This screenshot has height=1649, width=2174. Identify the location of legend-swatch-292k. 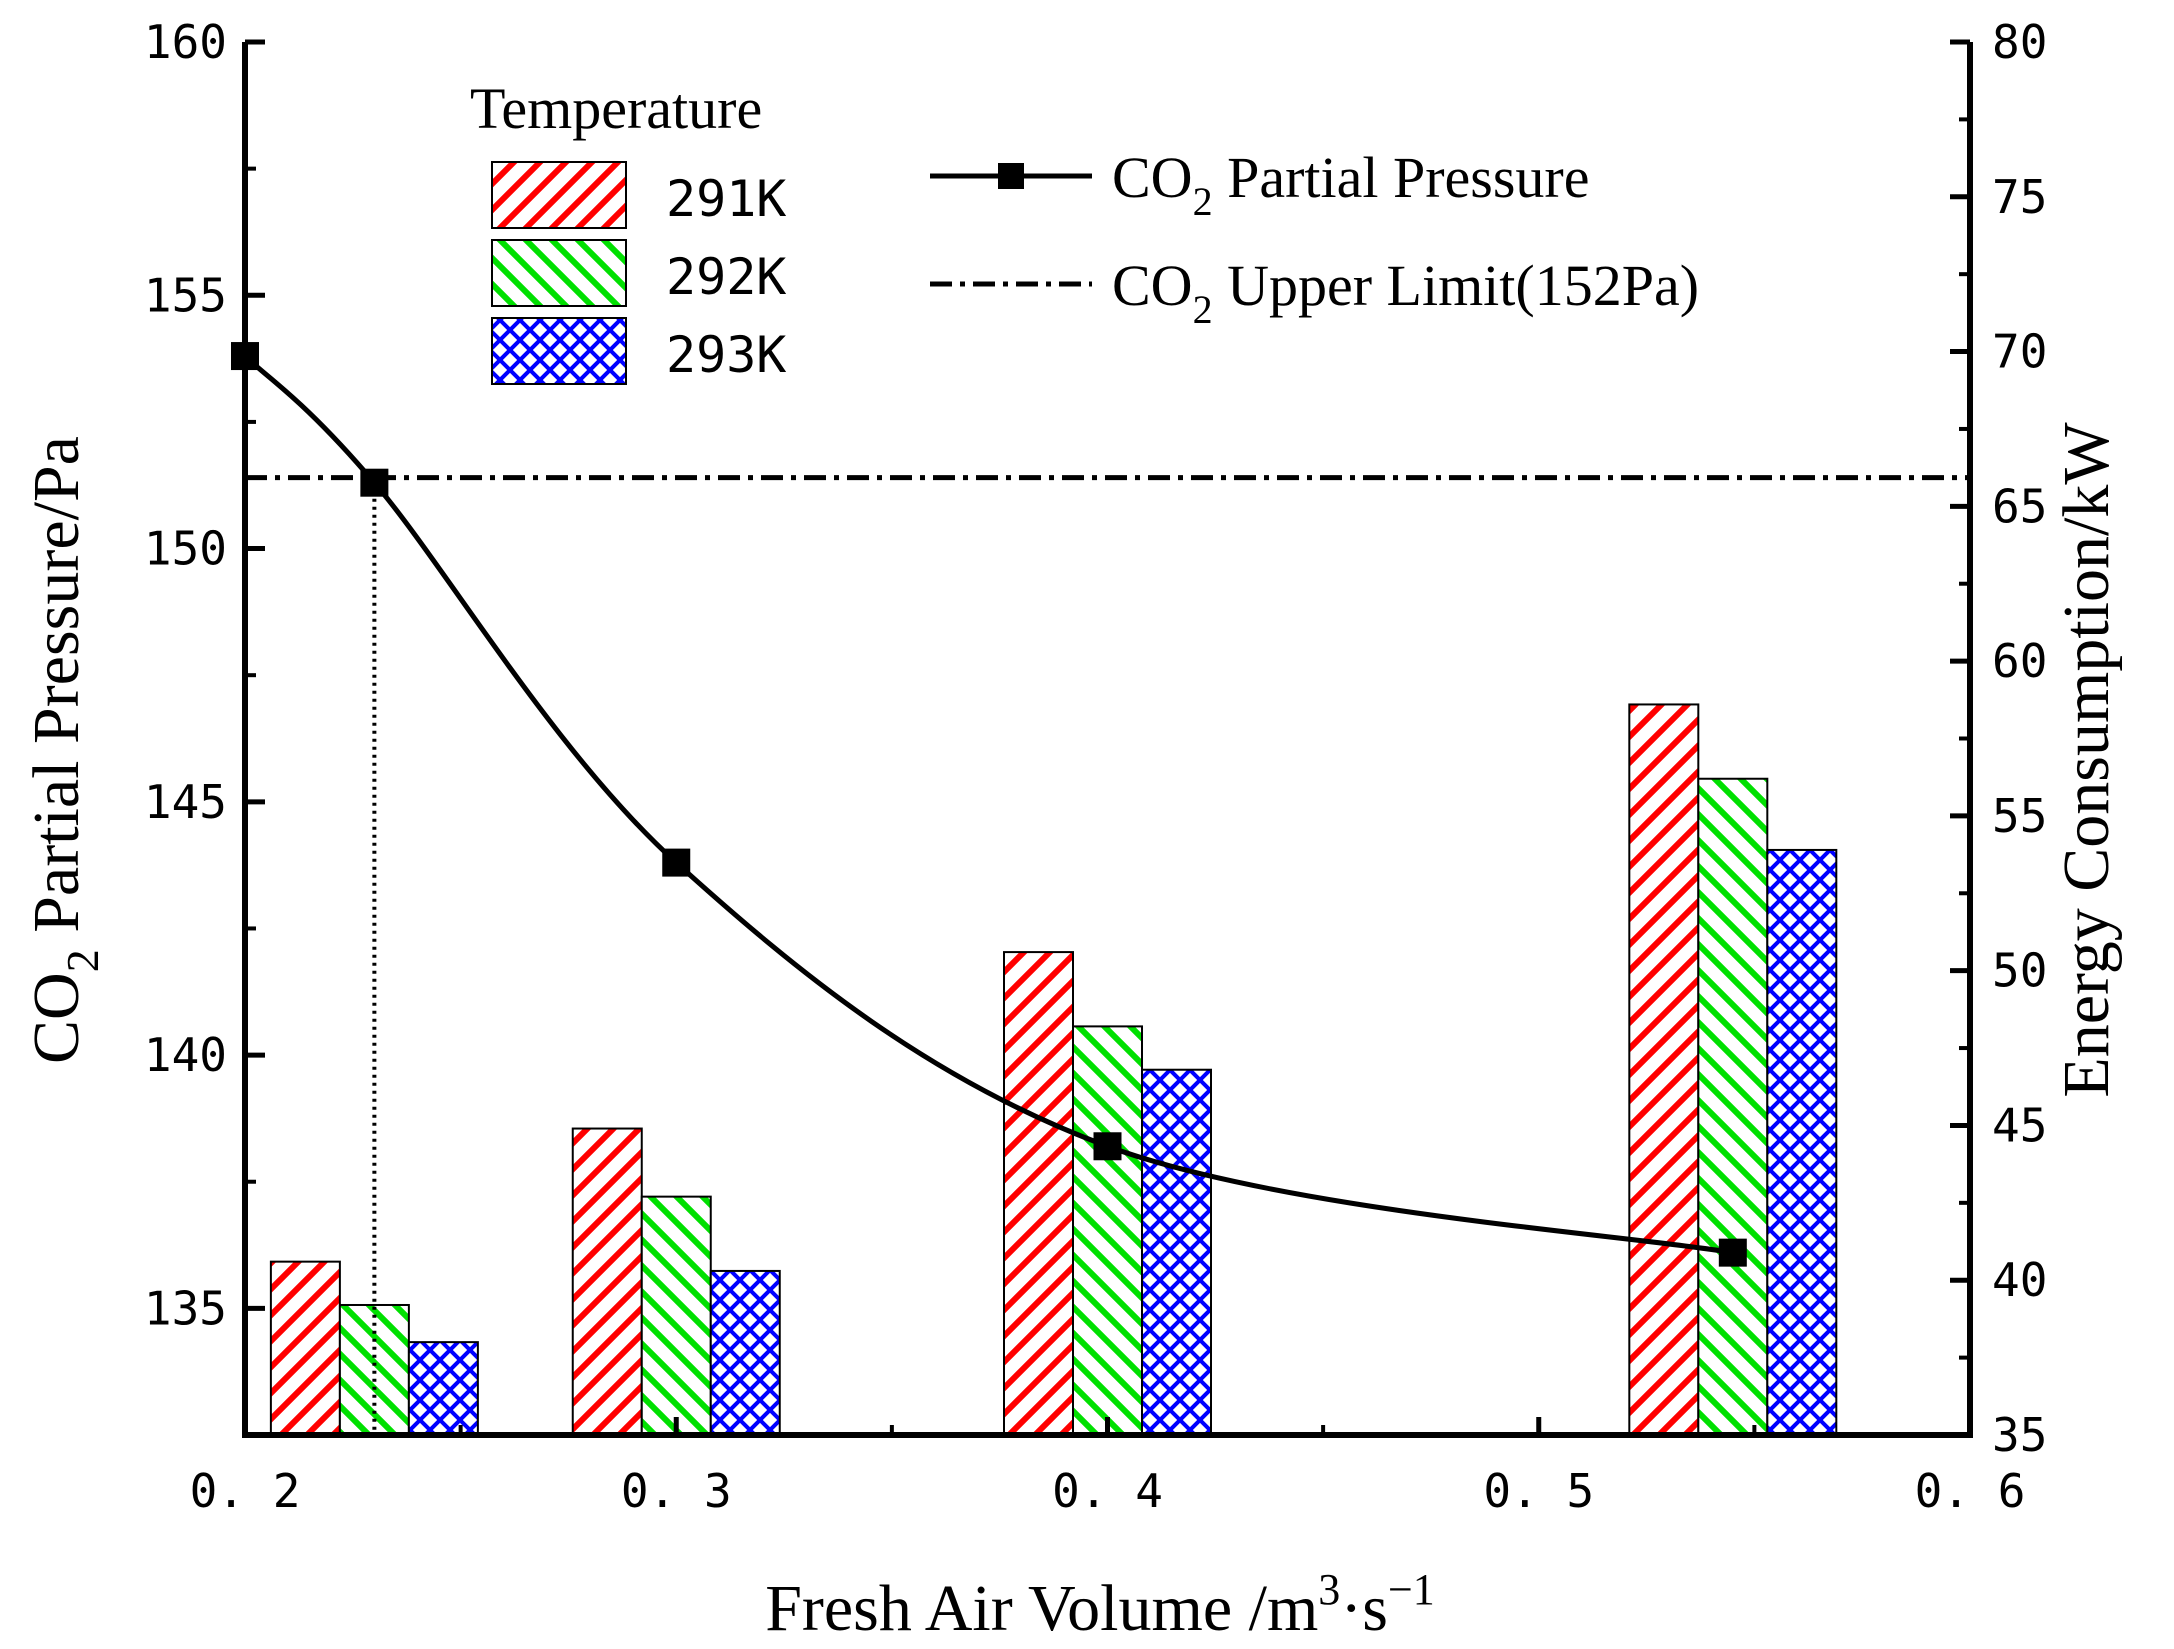
(559, 273).